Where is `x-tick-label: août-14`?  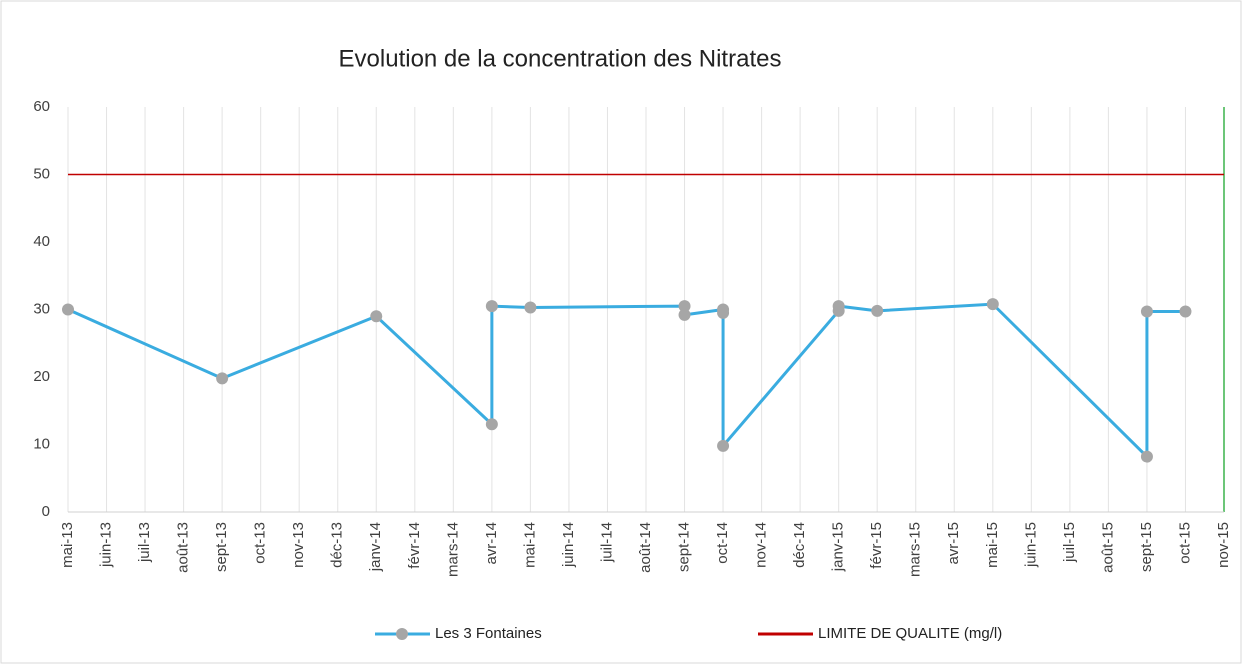 x-tick-label: août-14 is located at coordinates (645, 547).